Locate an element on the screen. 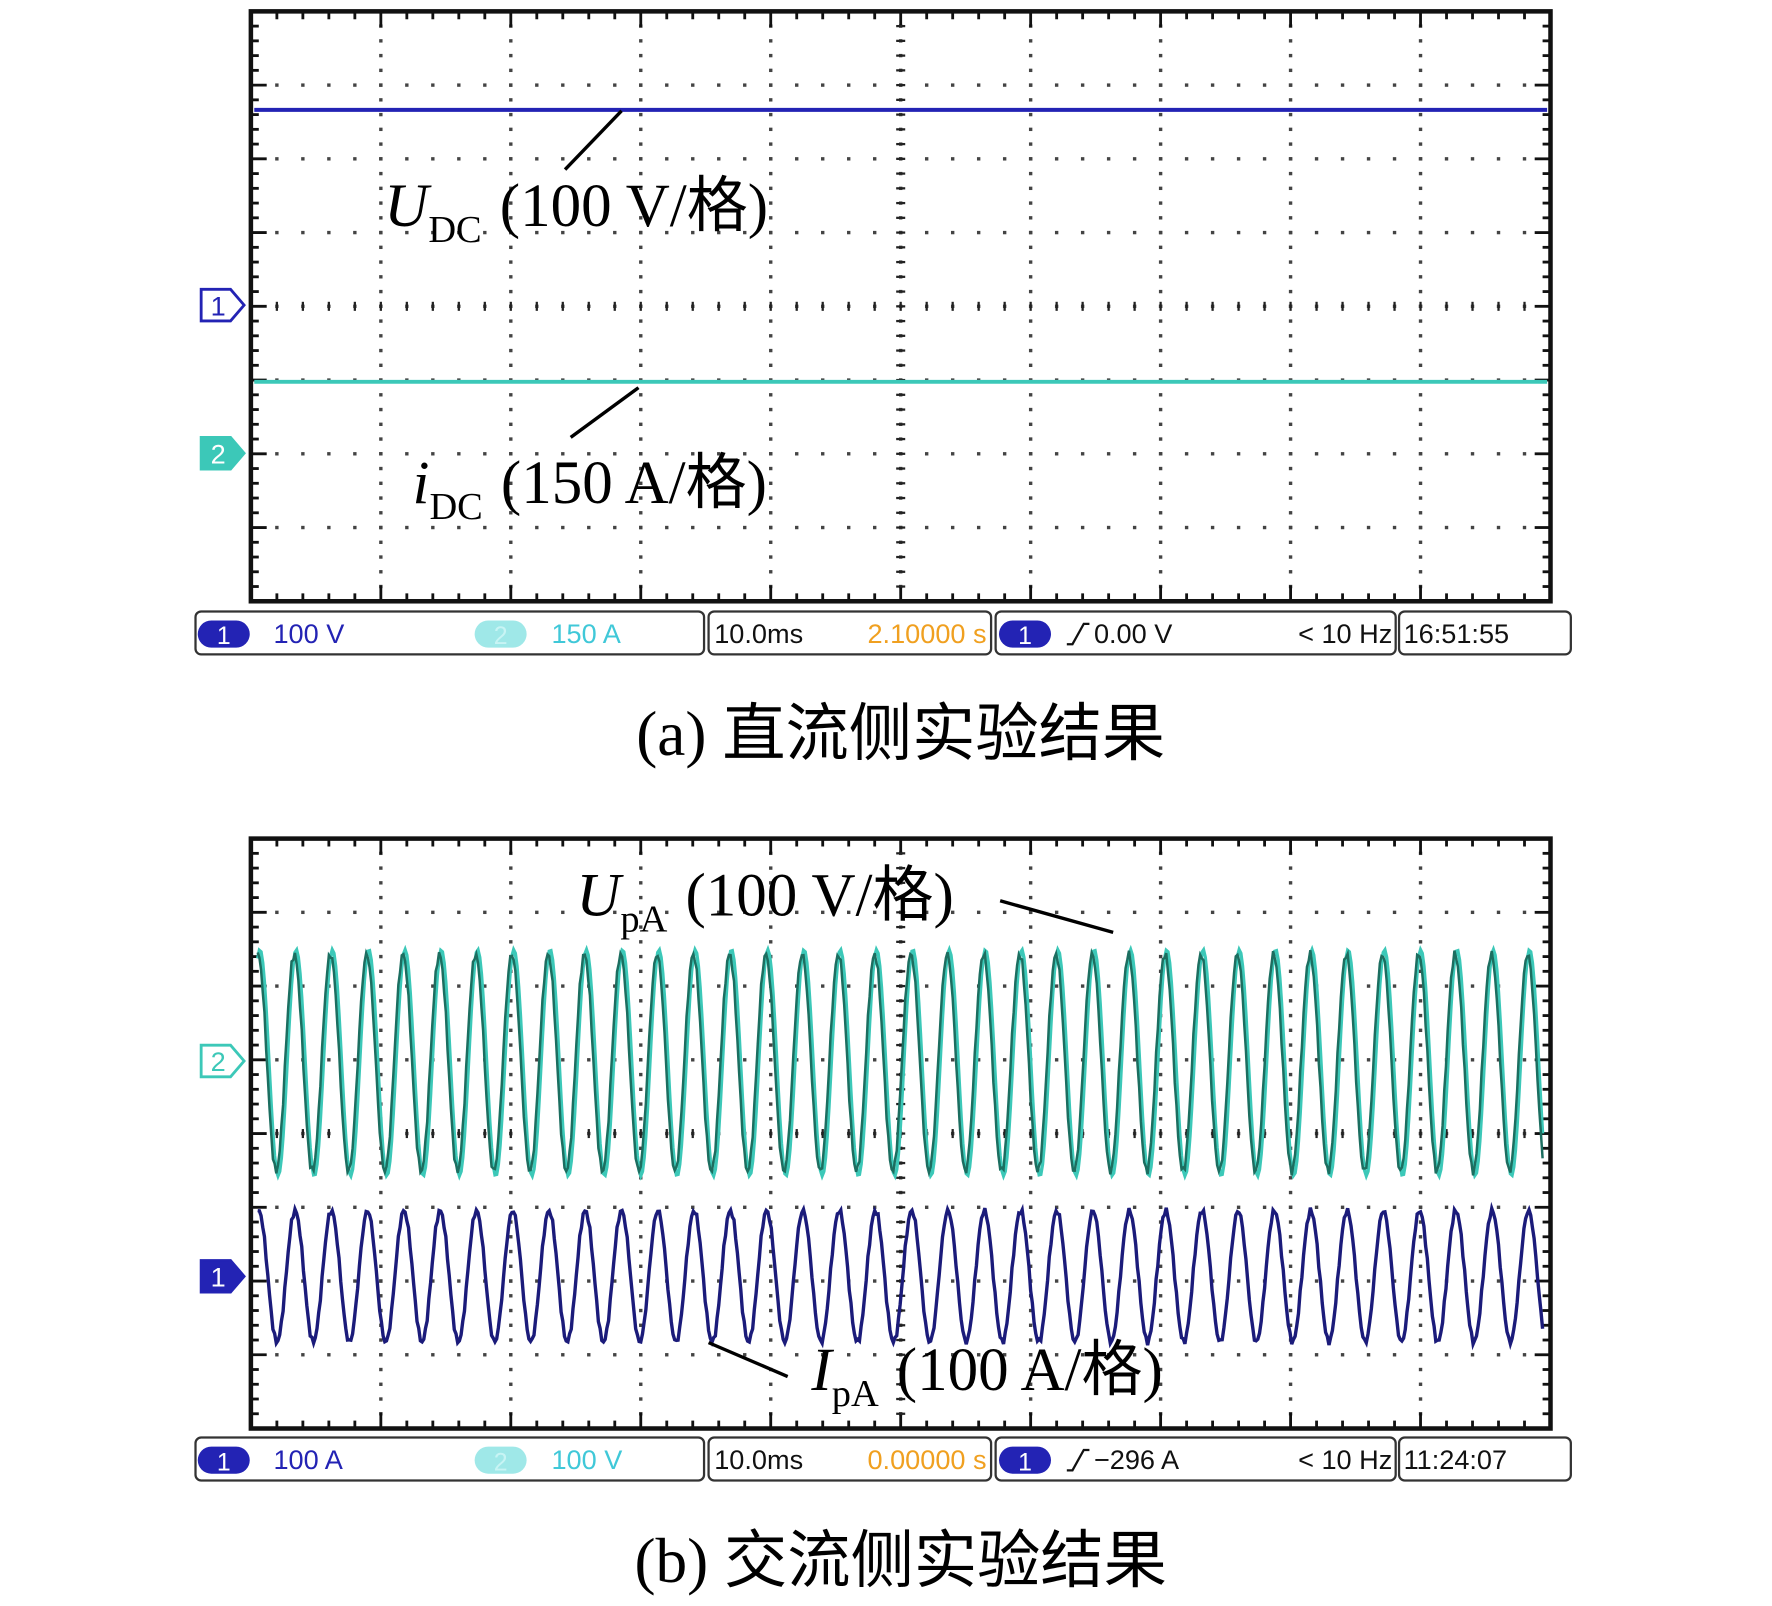 The image size is (1772, 1606). annotation: IpA (100 A/格) is located at coordinates (986, 1376).